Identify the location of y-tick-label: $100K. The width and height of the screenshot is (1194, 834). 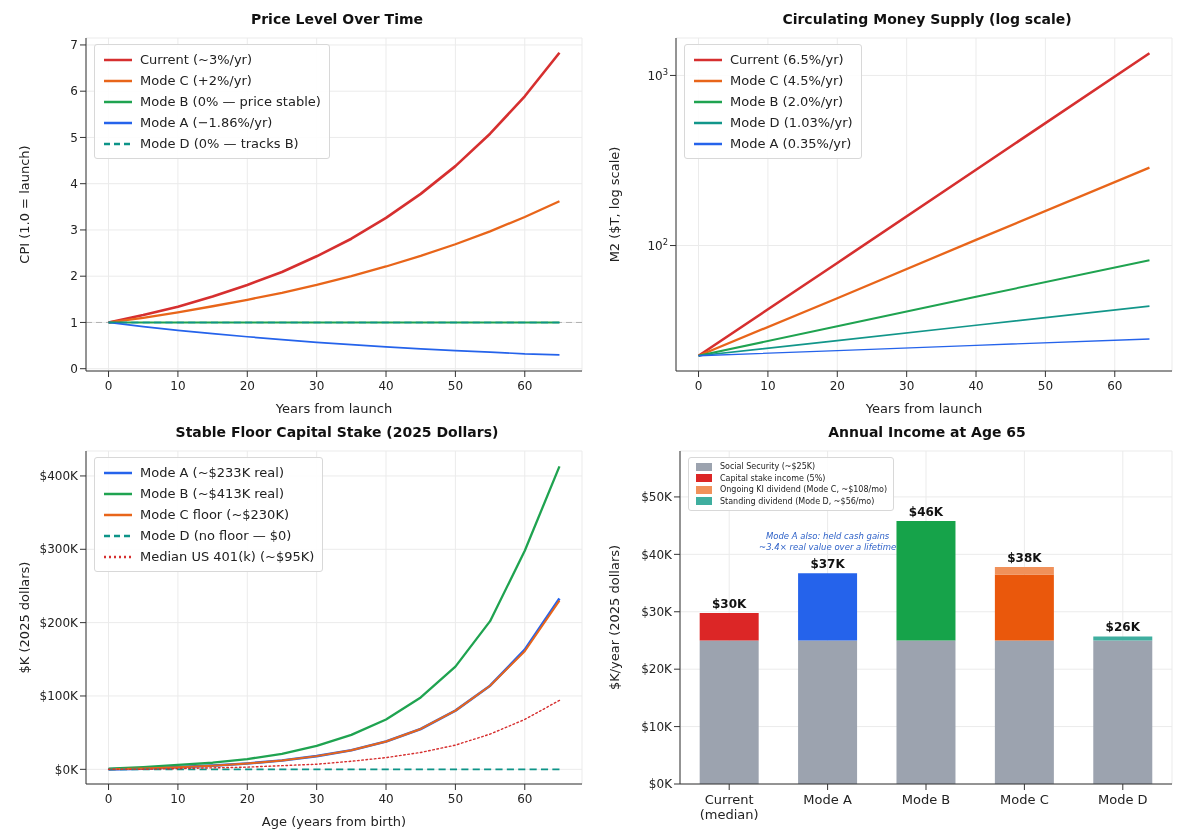
(59, 696).